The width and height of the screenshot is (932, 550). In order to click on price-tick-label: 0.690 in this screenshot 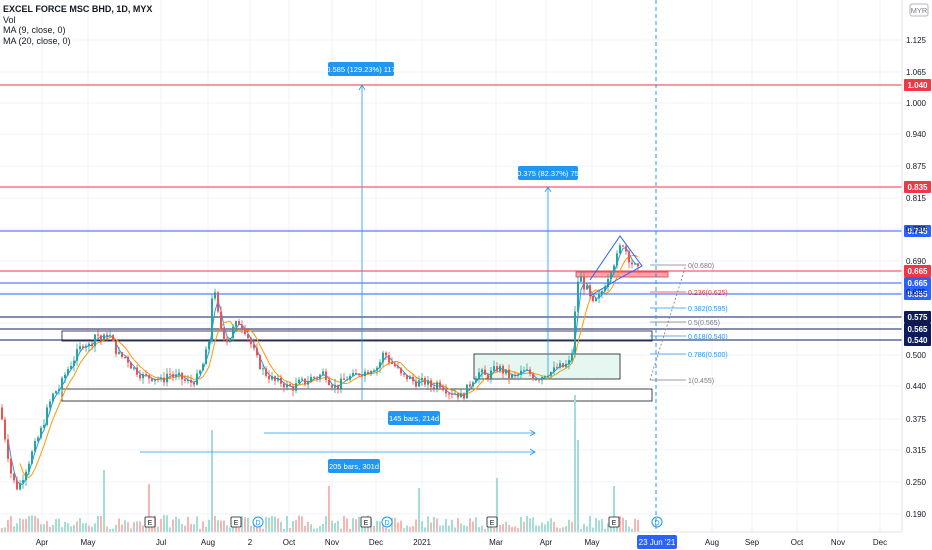, I will do `click(916, 261)`.